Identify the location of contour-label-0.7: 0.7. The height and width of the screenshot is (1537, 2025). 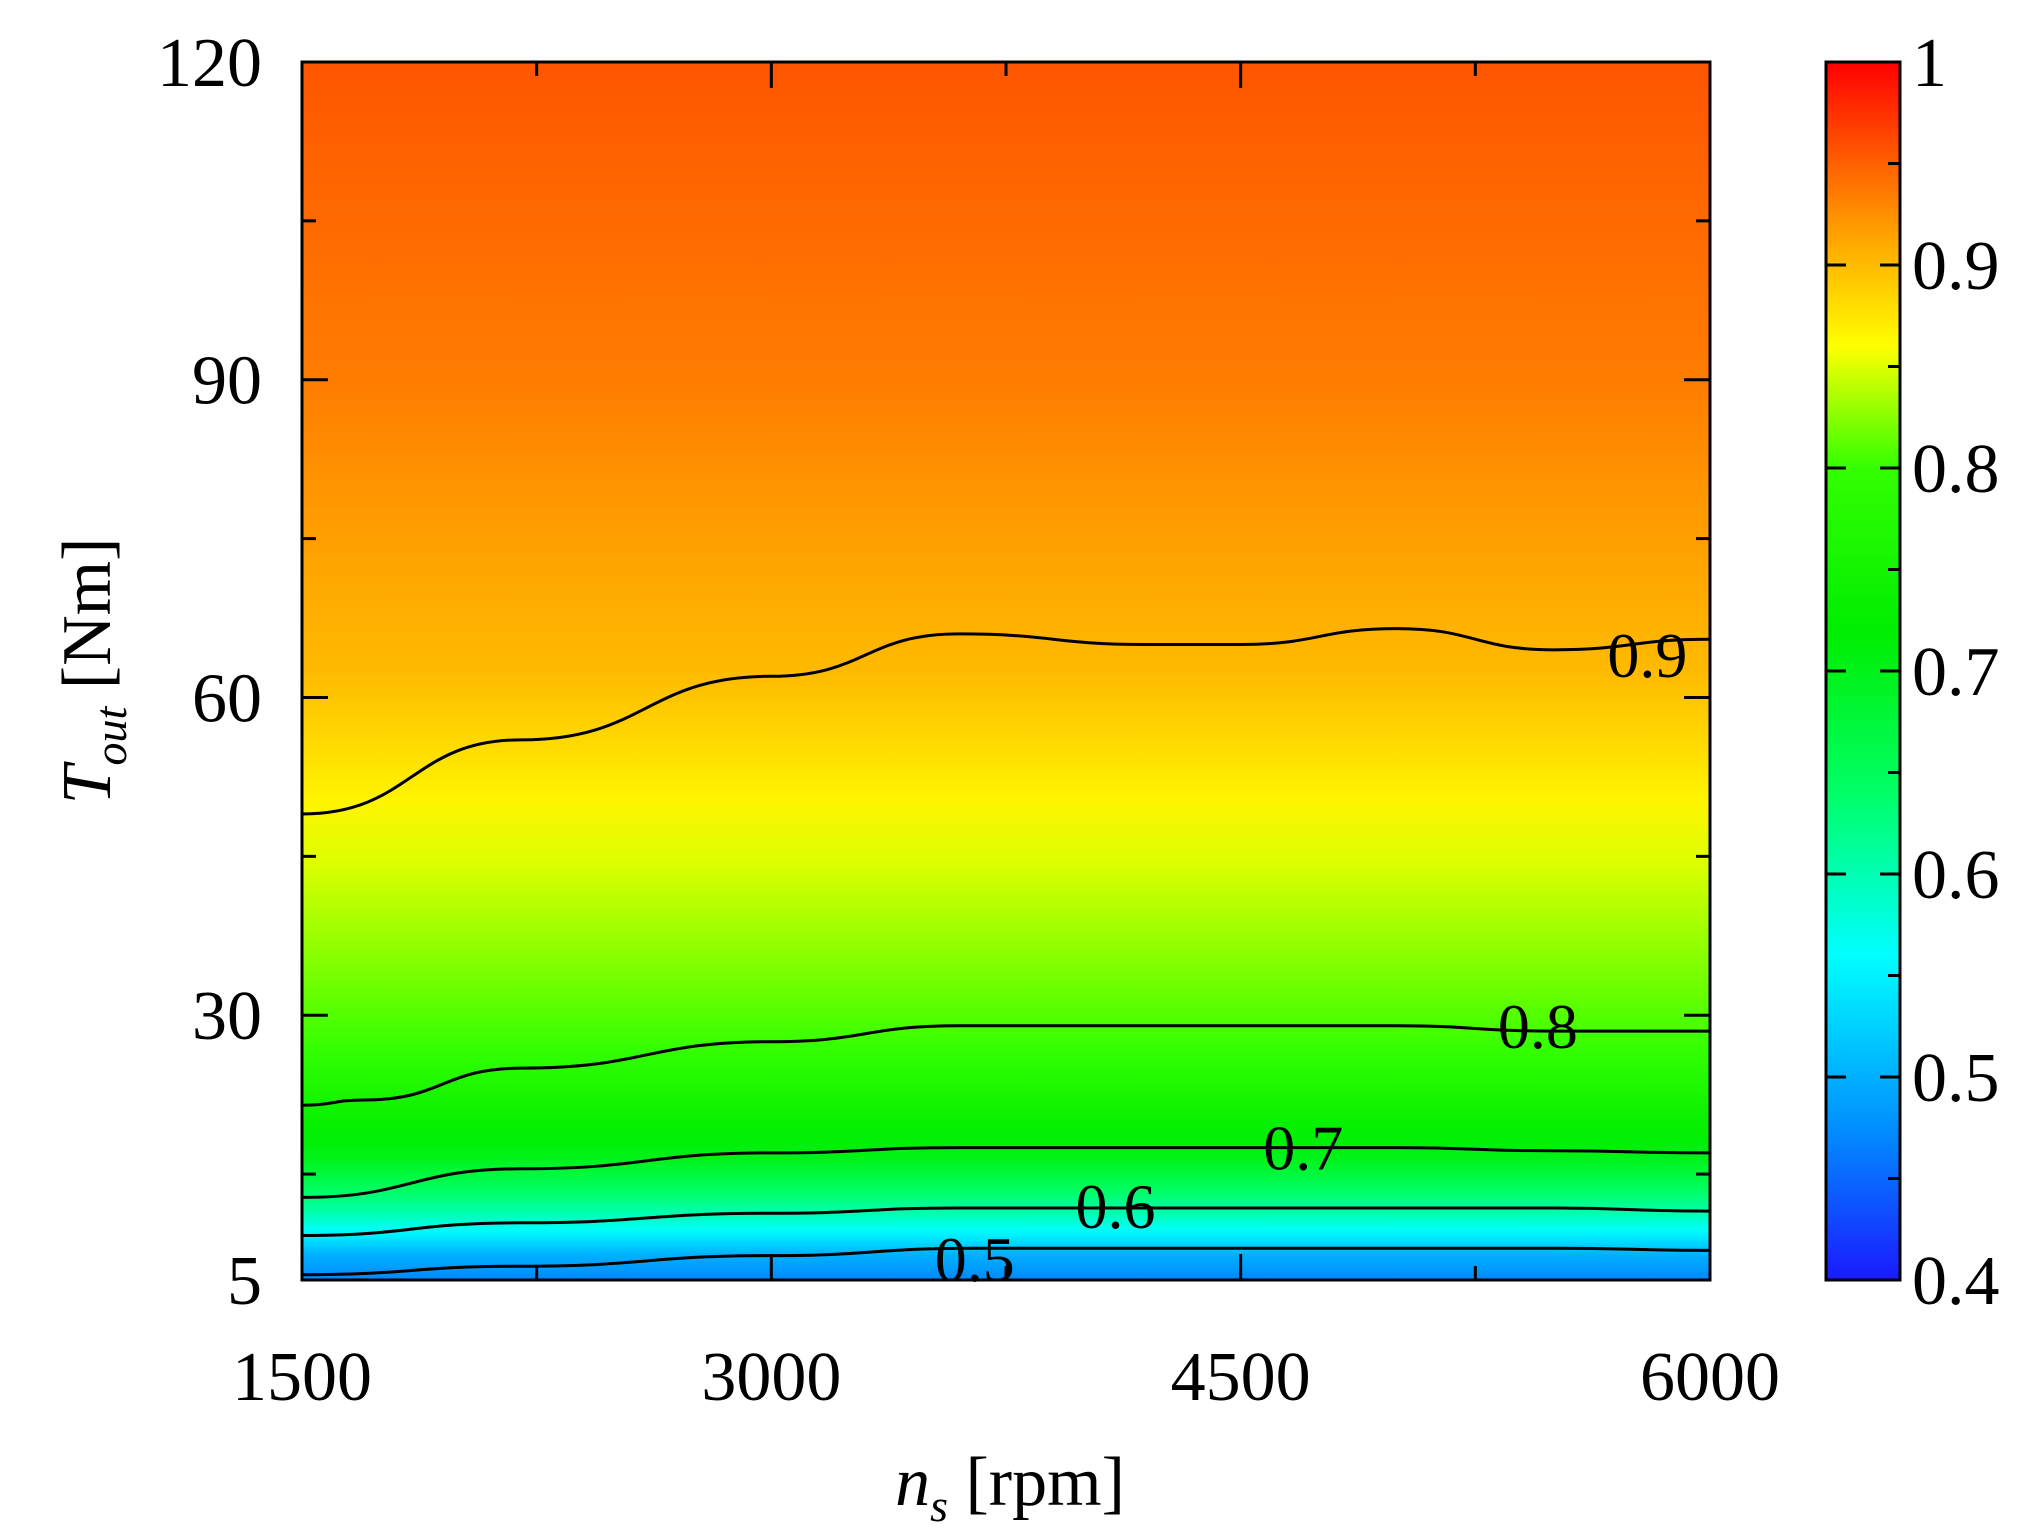
(1303, 1148).